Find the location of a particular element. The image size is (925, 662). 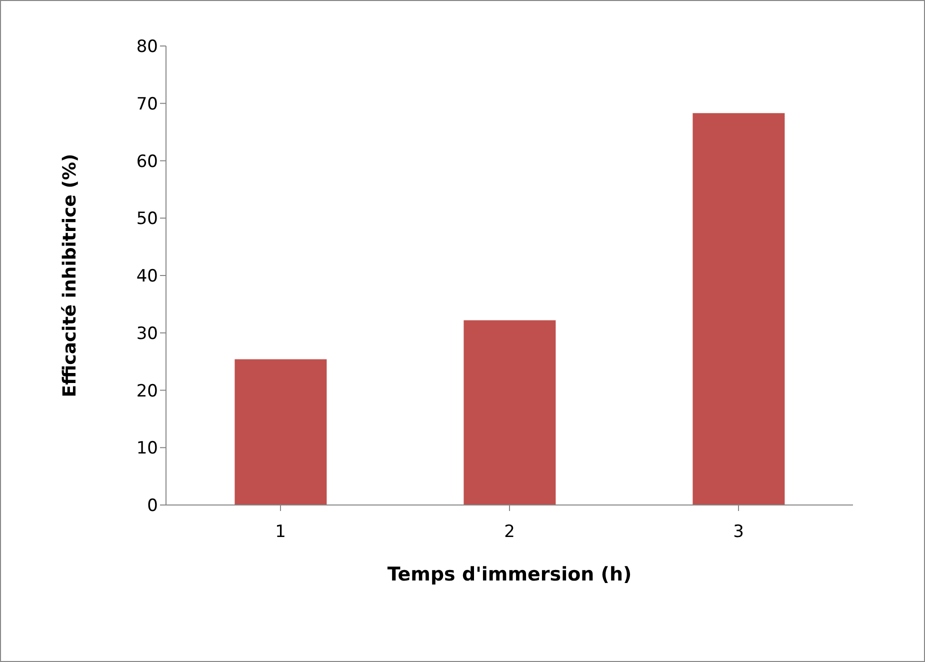

y-tick-label: 30 is located at coordinates (147, 334).